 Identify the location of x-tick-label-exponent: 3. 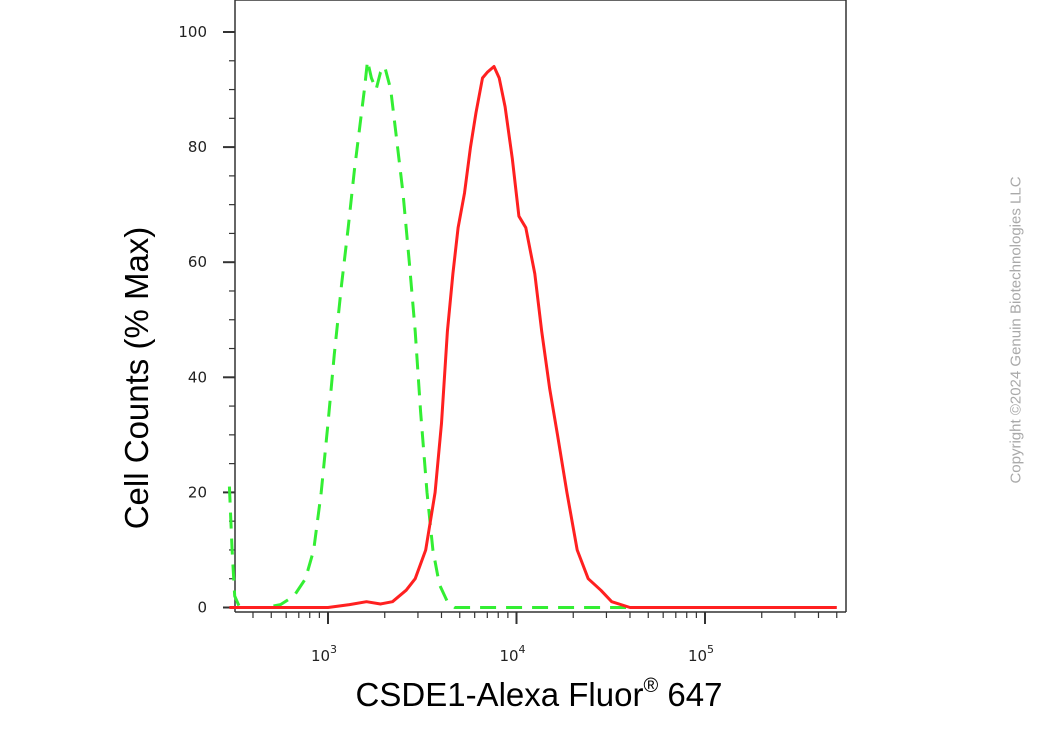
(333, 649).